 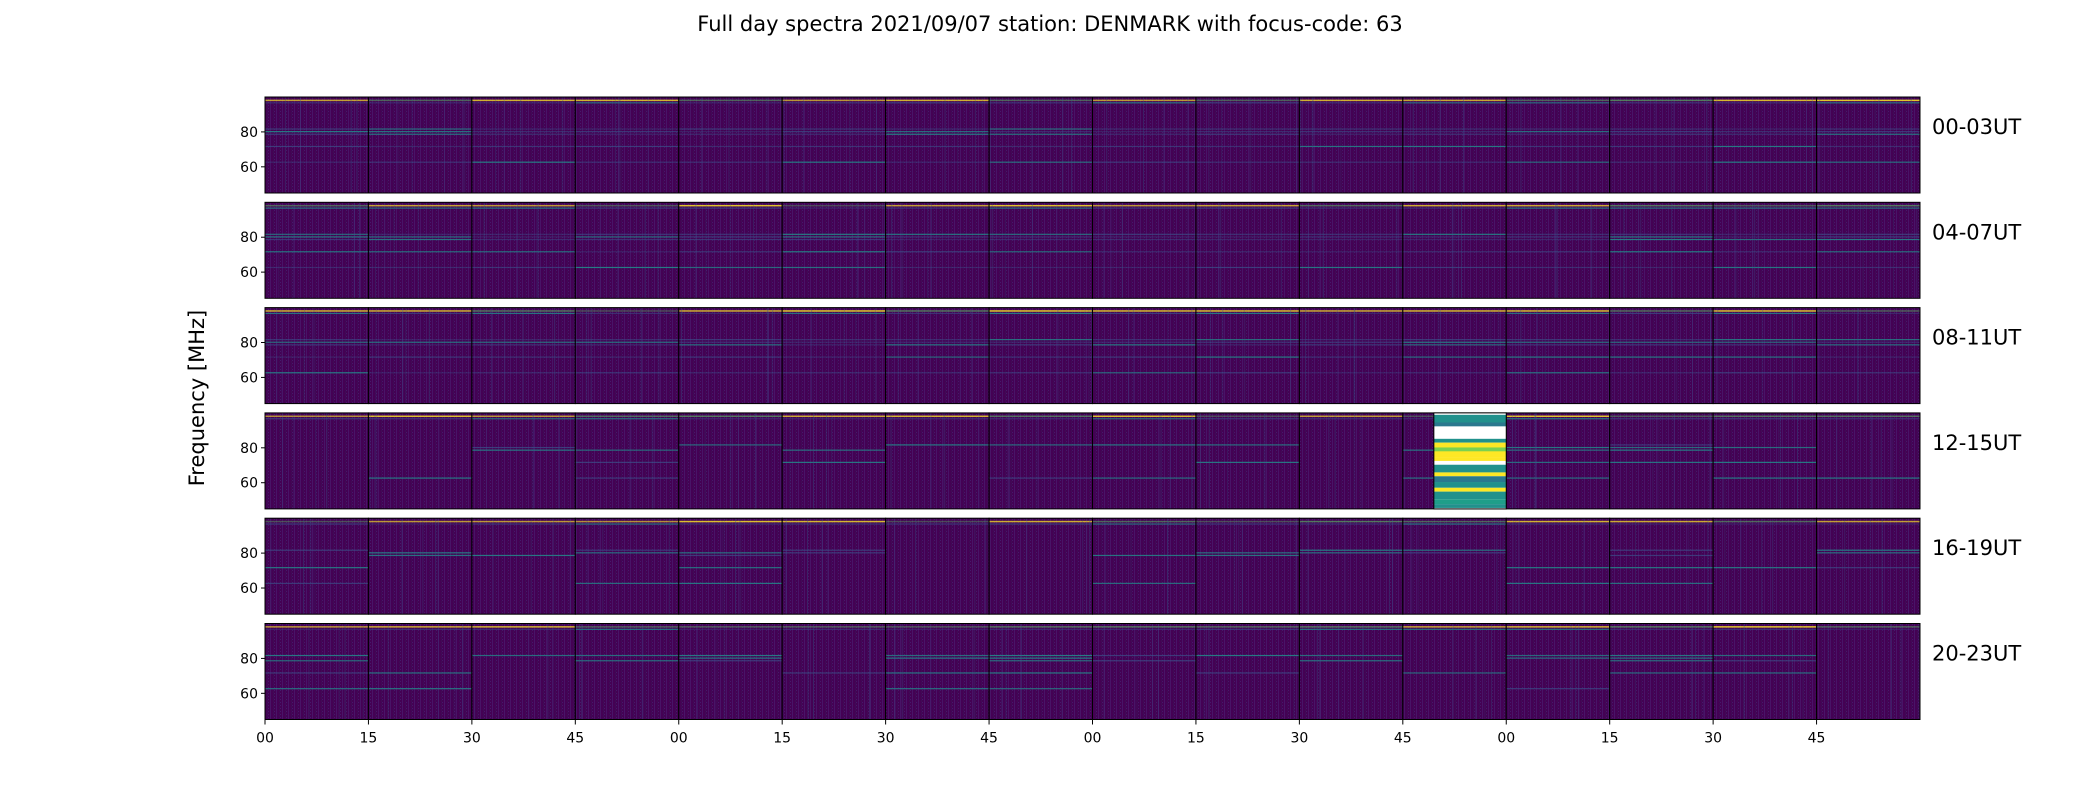 What do you see at coordinates (1130, 145) in the screenshot?
I see `spectra-row: 80 60 00-03UT` at bounding box center [1130, 145].